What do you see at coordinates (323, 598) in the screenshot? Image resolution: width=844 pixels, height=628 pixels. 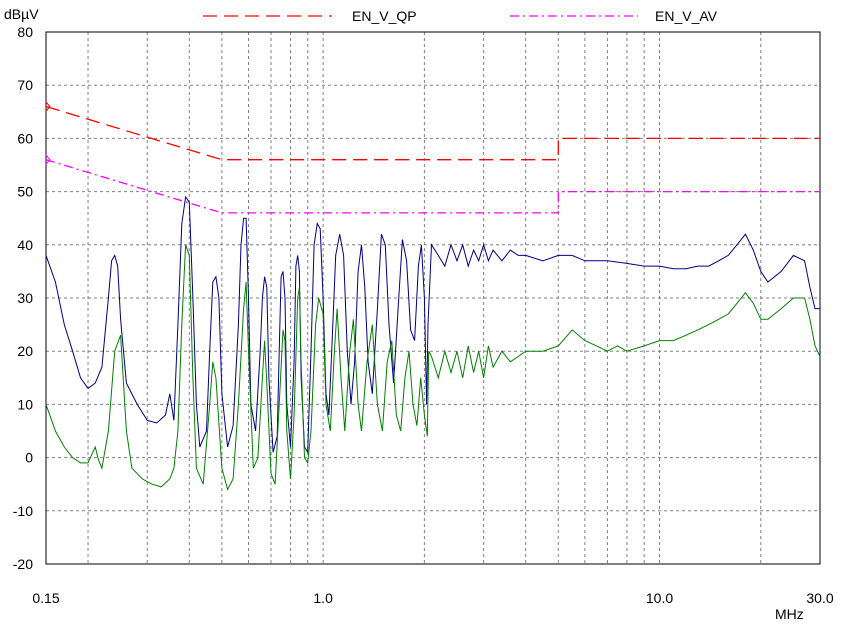 I see `x-tick-label: 1.0` at bounding box center [323, 598].